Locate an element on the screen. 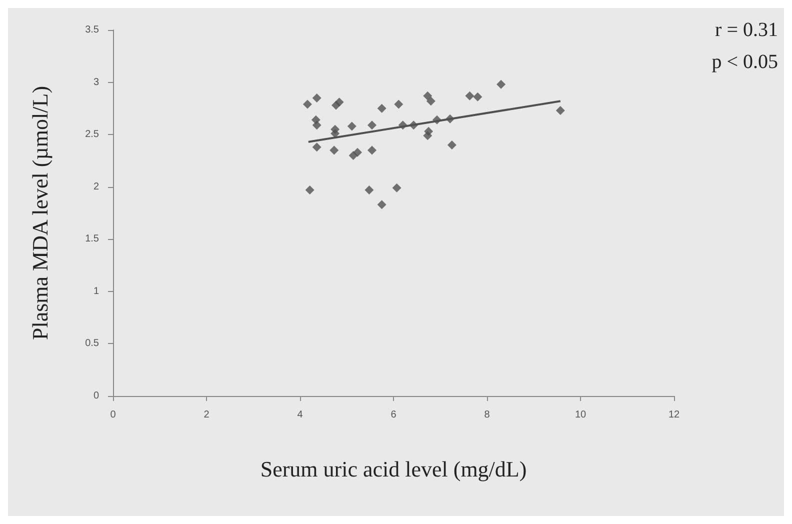 The width and height of the screenshot is (792, 524). y-tick-label: 2 is located at coordinates (96, 186).